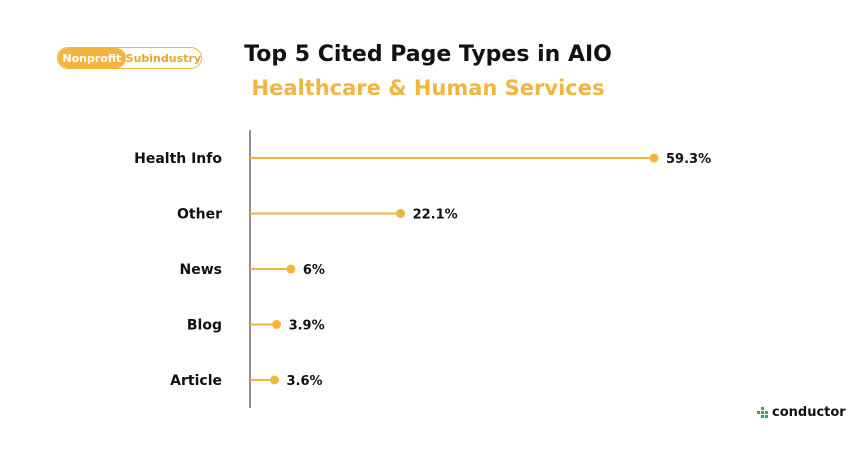  What do you see at coordinates (199, 215) in the screenshot?
I see `category-label: Other` at bounding box center [199, 215].